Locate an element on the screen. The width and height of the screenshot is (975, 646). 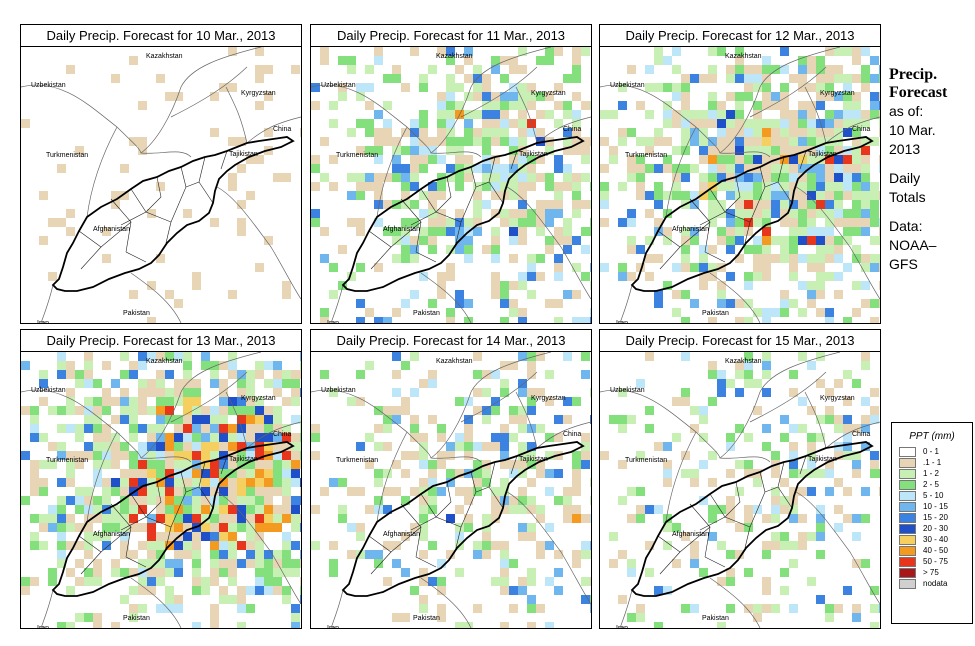
legend-title: PPT (mm) is located at coordinates (932, 436).